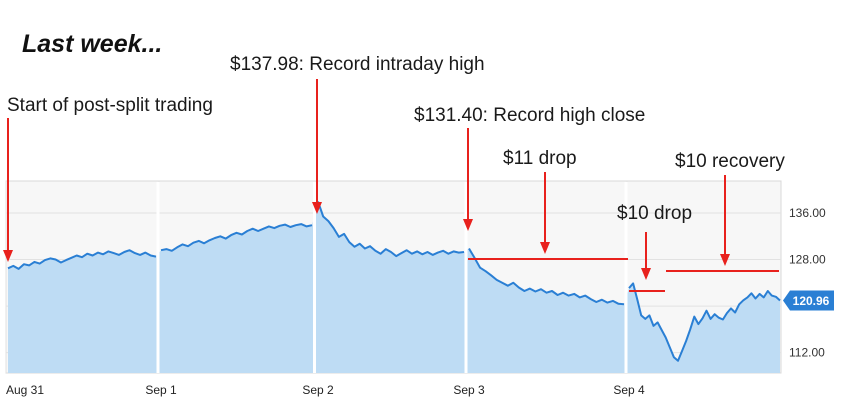  I want to click on arrowhead-record-high-close, so click(468, 225).